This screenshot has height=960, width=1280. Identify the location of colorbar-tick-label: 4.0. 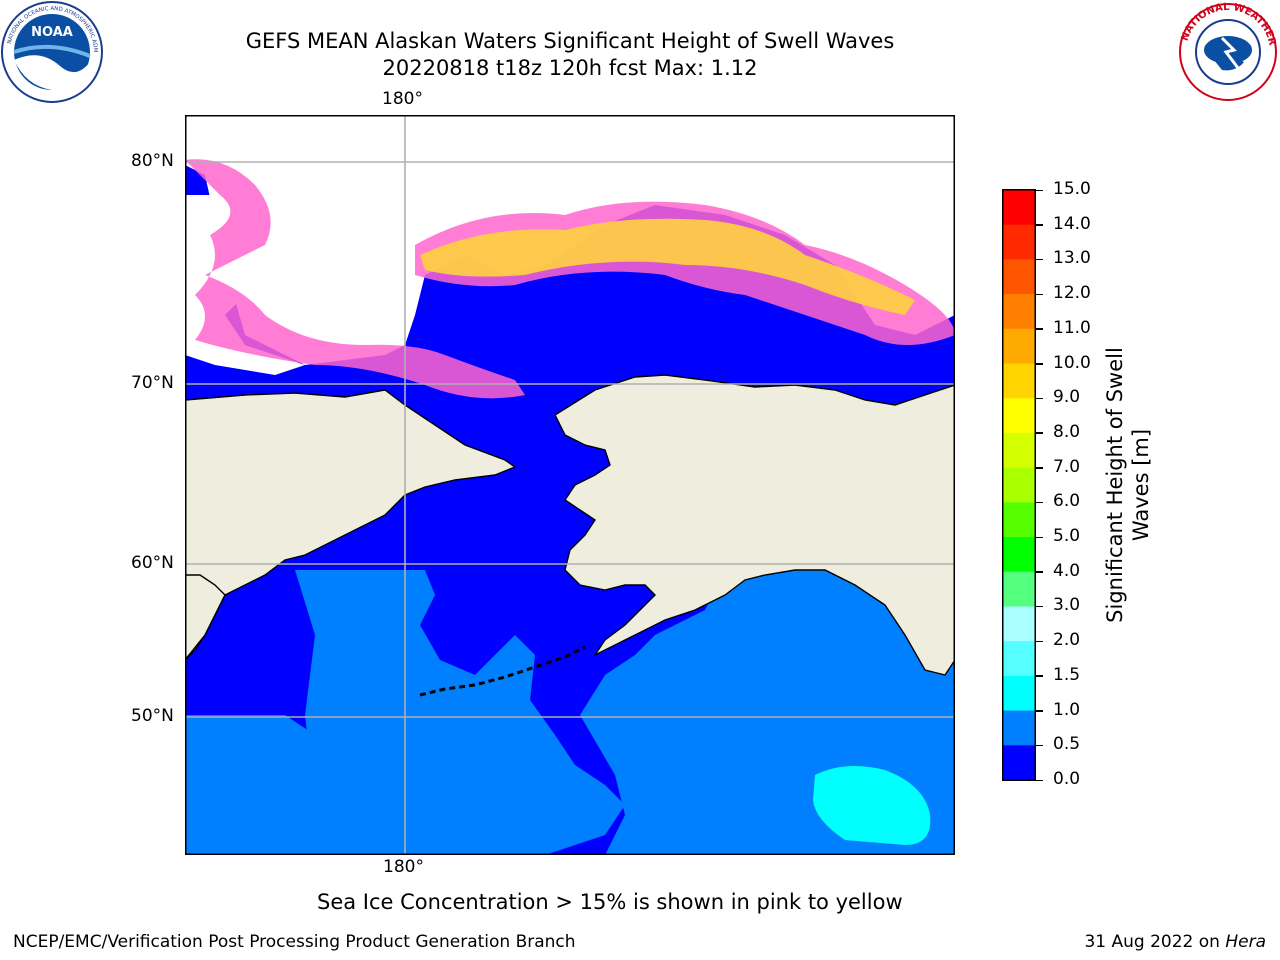
(1067, 570).